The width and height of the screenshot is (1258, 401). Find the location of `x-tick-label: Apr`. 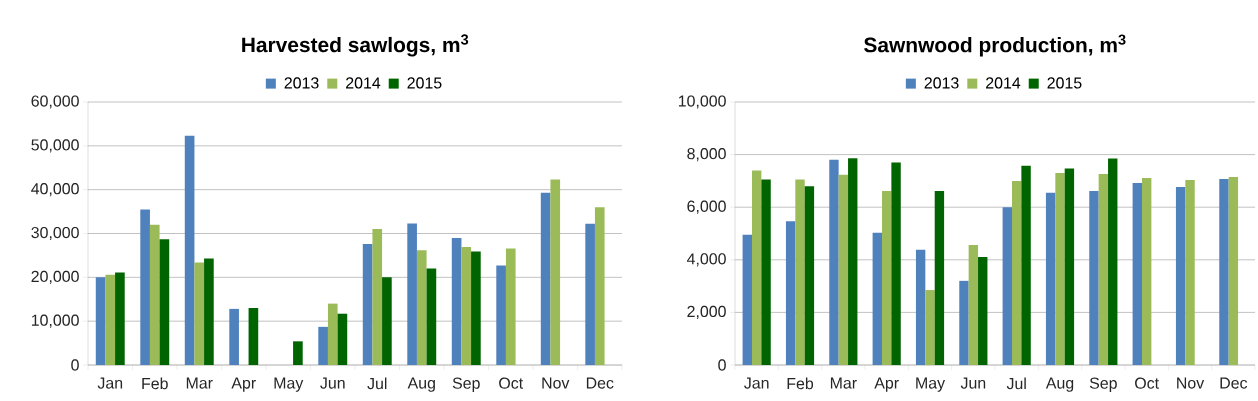

x-tick-label: Apr is located at coordinates (886, 384).